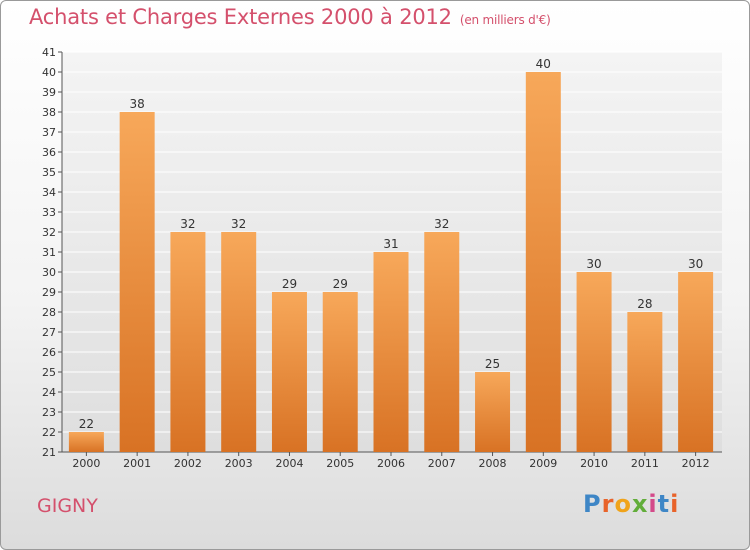  What do you see at coordinates (49, 392) in the screenshot?
I see `y-tick-label: 24` at bounding box center [49, 392].